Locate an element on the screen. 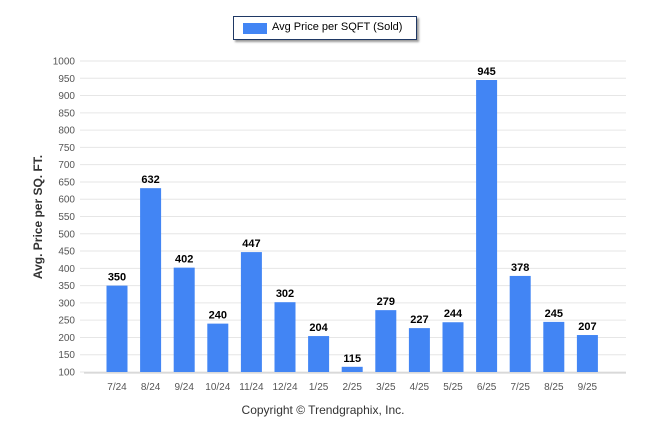 Image resolution: width=646 pixels, height=434 pixels. y-tick-label: 550 is located at coordinates (66, 217).